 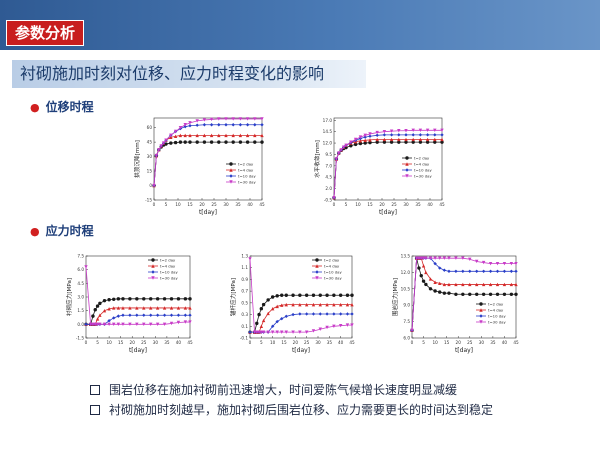 I want to click on x-tick-label: 35, so click(x=238, y=204).